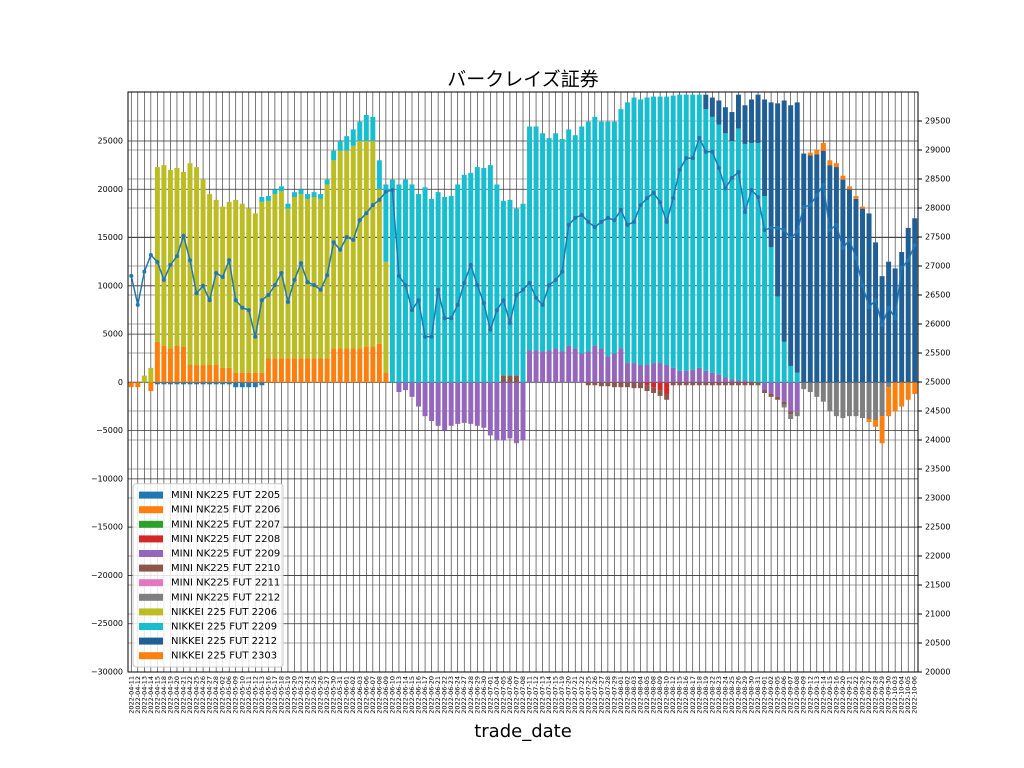  I want to click on x-tick-label: 2022-08-24, so click(725, 695).